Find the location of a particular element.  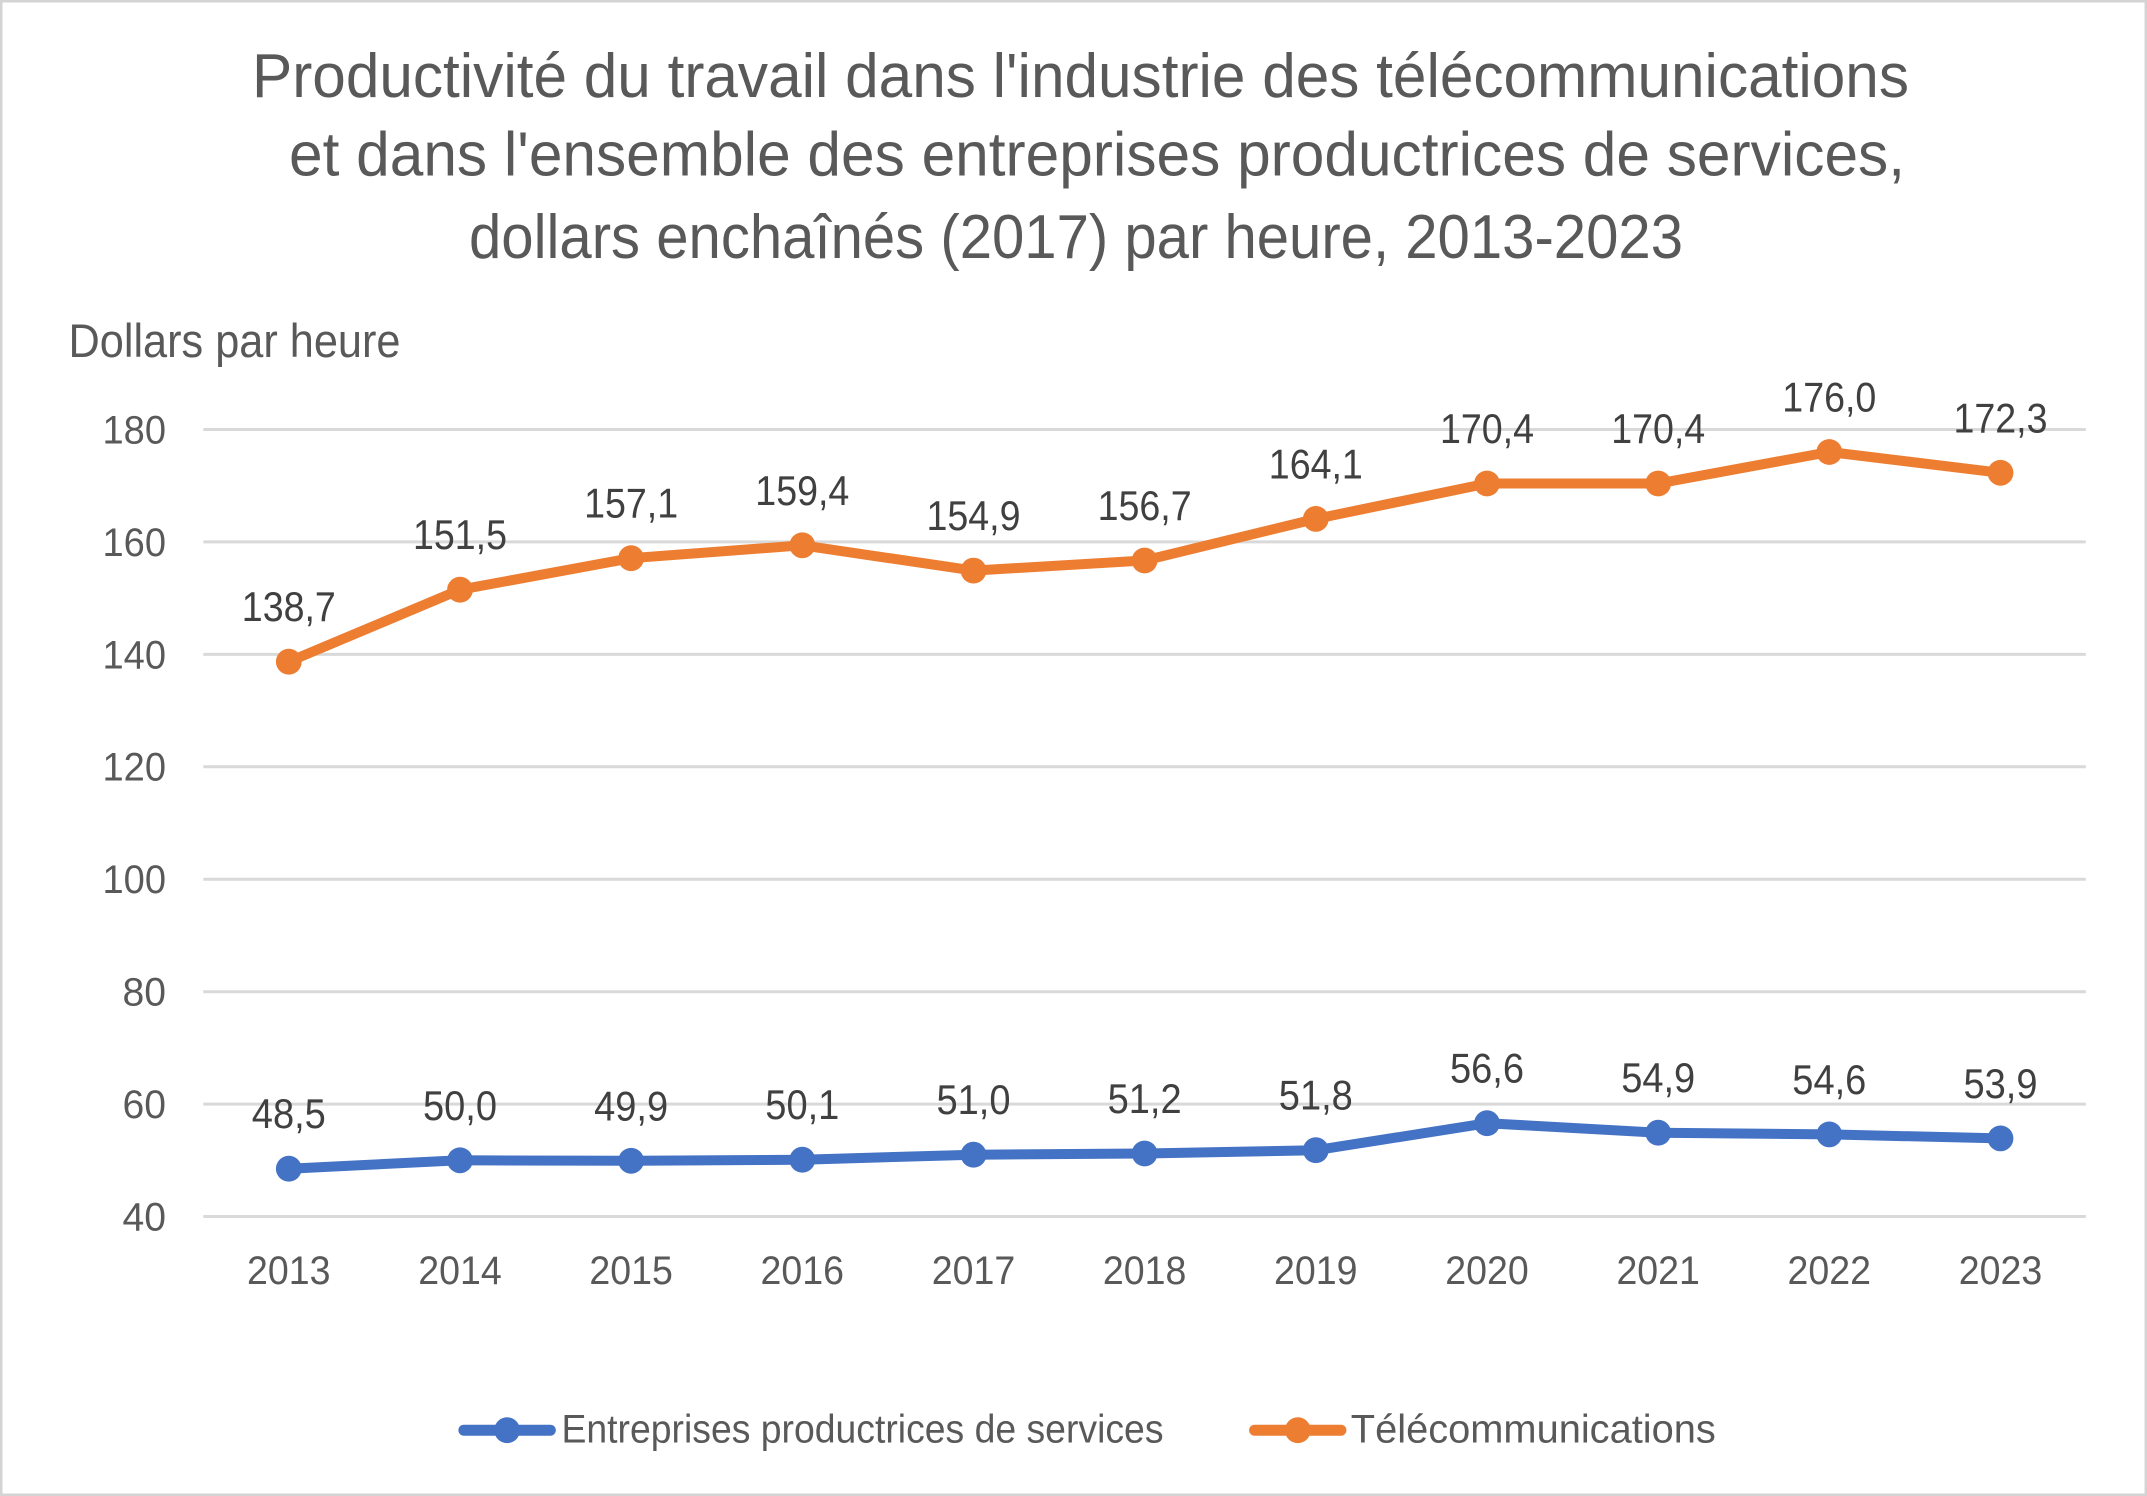

svg-text: 2020 is located at coordinates (1487, 1270).